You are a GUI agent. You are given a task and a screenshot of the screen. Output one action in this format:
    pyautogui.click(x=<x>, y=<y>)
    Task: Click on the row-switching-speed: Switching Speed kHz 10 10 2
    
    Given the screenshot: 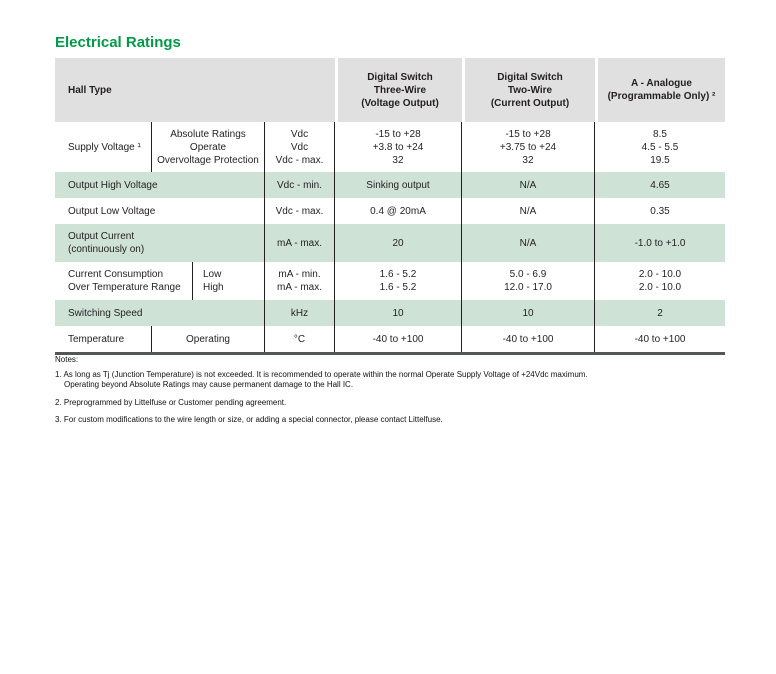 What is the action you would take?
    pyautogui.click(x=390, y=313)
    